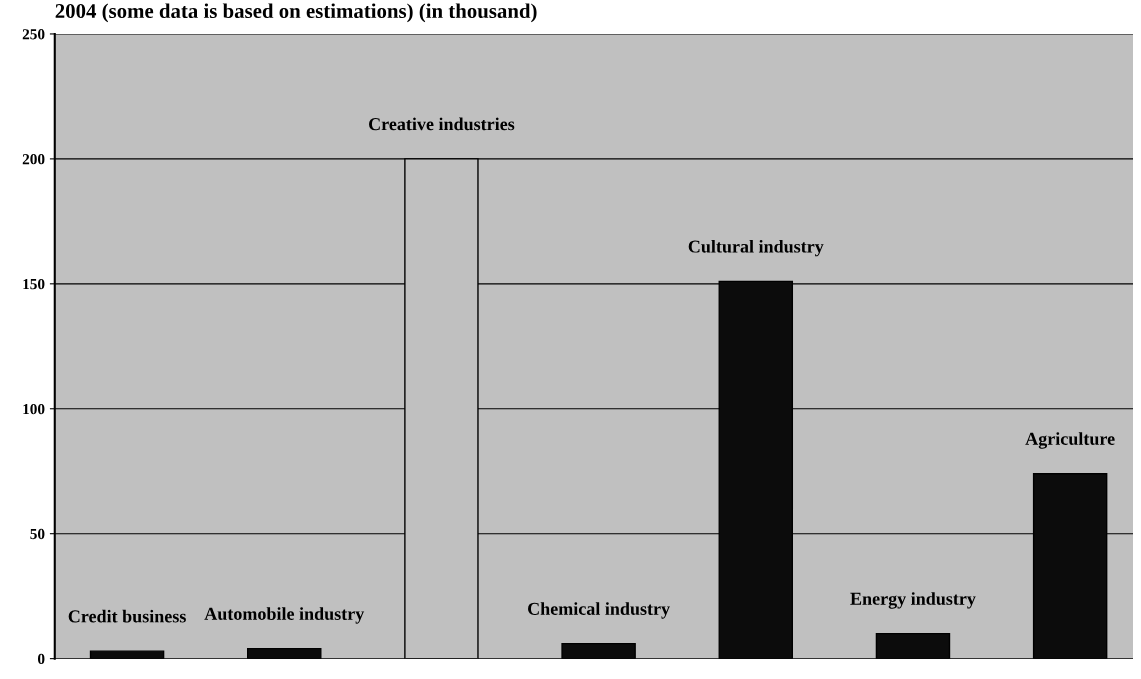 The width and height of the screenshot is (1141, 679). What do you see at coordinates (34, 284) in the screenshot?
I see `y-tick-label: 150` at bounding box center [34, 284].